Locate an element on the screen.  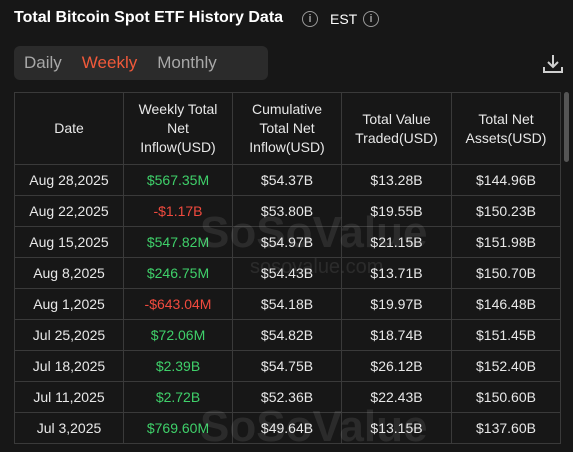
table-cell: Aug 22,2025 is located at coordinates (69, 211).